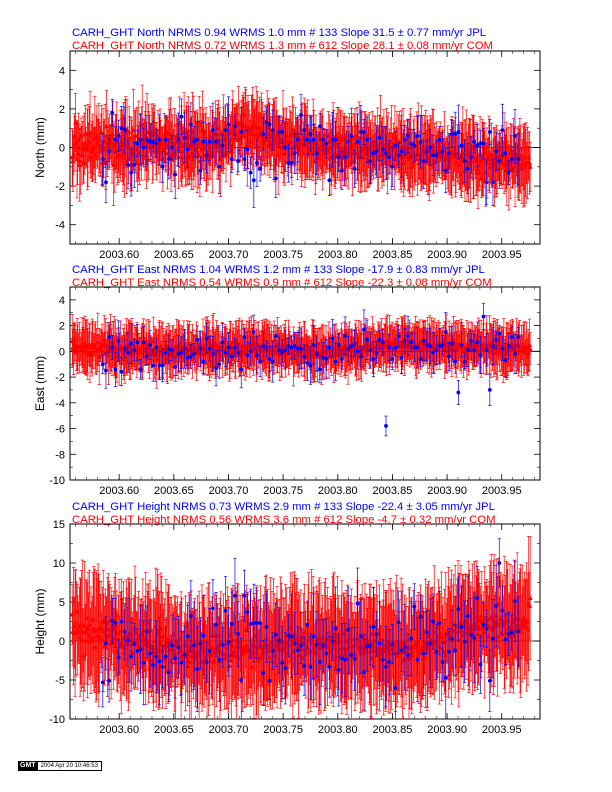  What do you see at coordinates (60, 404) in the screenshot?
I see `y-tick-label: -4` at bounding box center [60, 404].